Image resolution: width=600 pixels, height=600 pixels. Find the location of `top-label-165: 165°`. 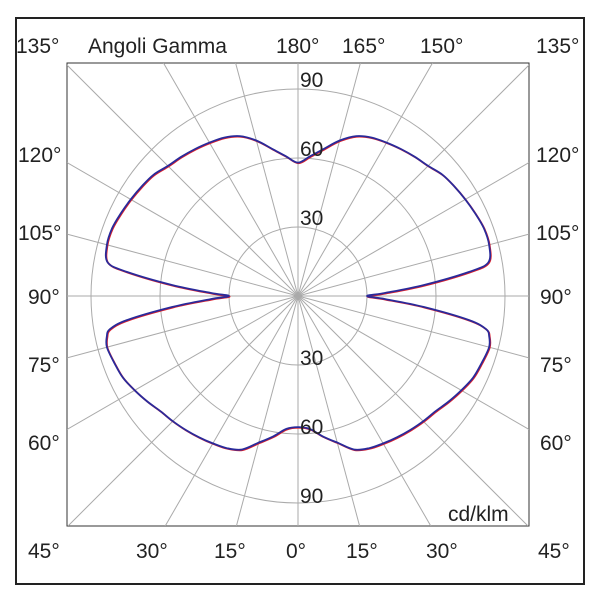

top-label-165: 165° is located at coordinates (363, 46).